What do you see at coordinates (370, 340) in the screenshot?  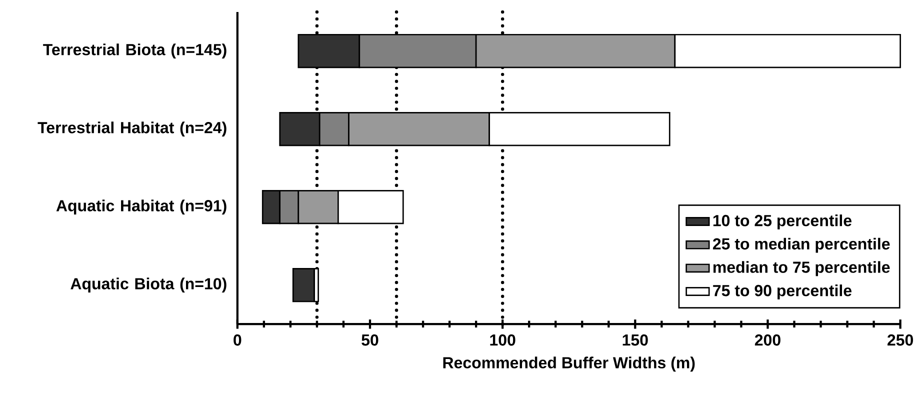 I see `x-tick-label: 50` at bounding box center [370, 340].